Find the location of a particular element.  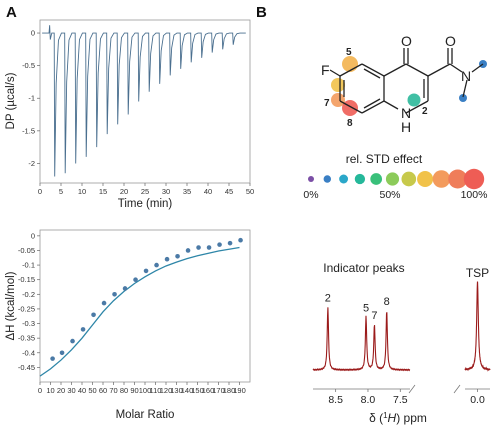

thermogram-y-tick-label: -1 is located at coordinates (31, 98).